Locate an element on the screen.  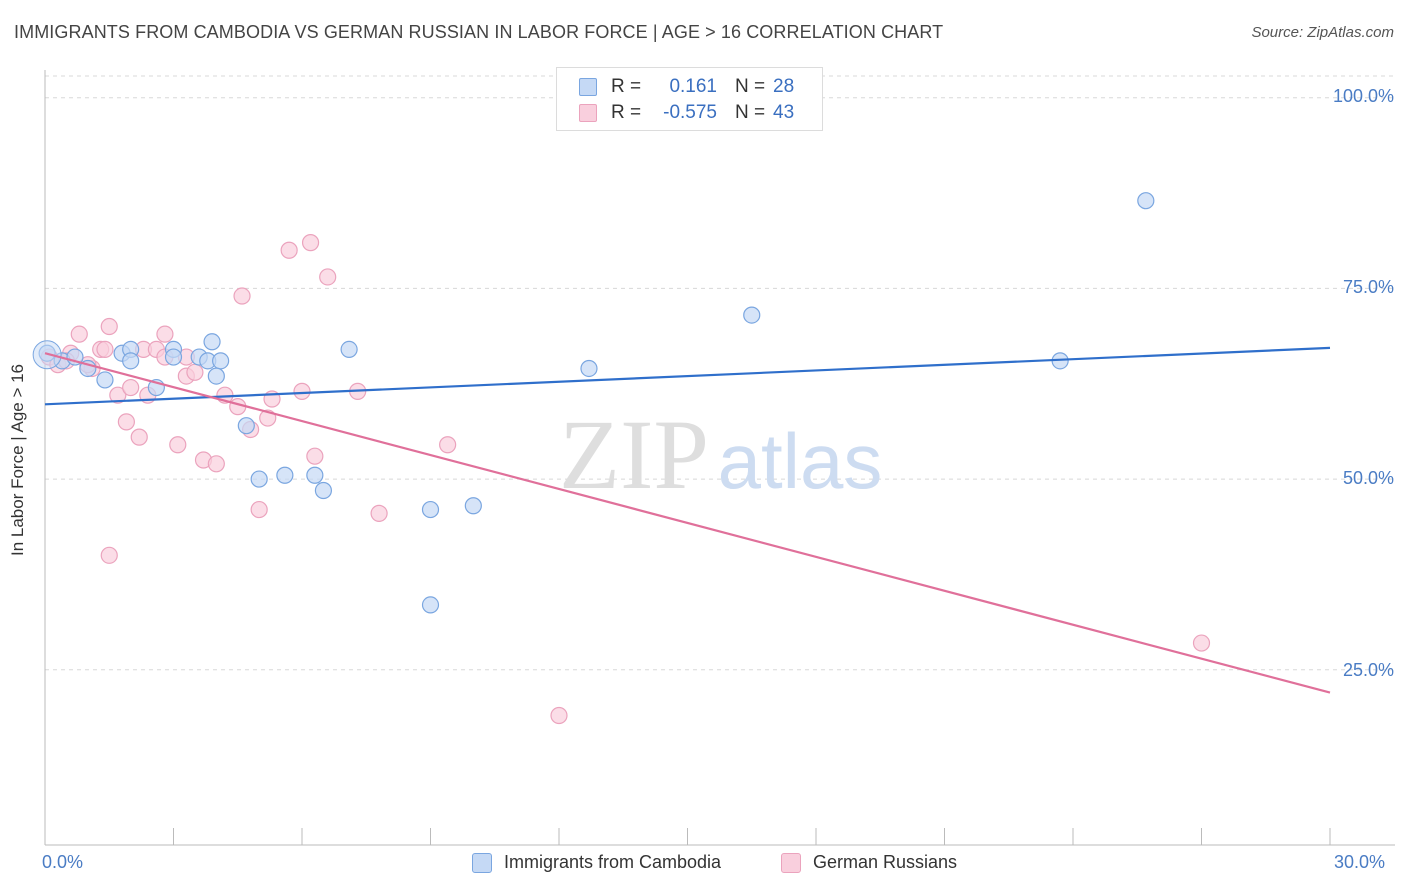
legend-row-cambodia: R = 0.161 N = 28 is located at coordinates (686, 87).